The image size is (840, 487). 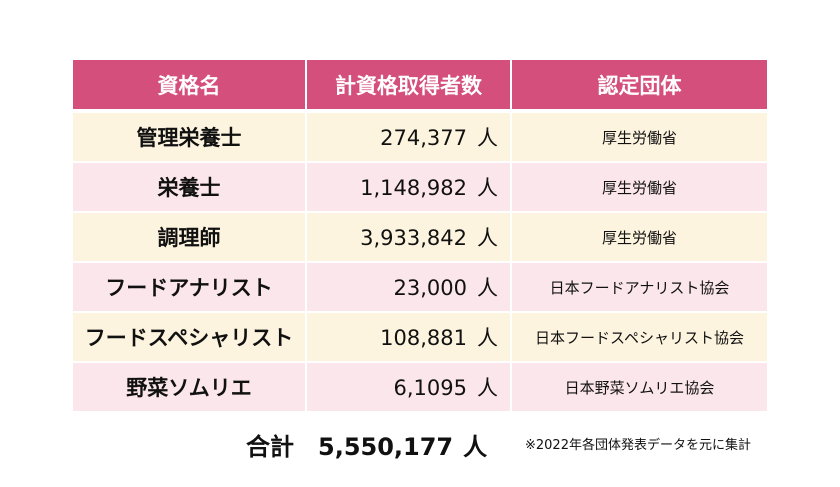 I want to click on holder-count: 23,000 人, so click(x=409, y=287).